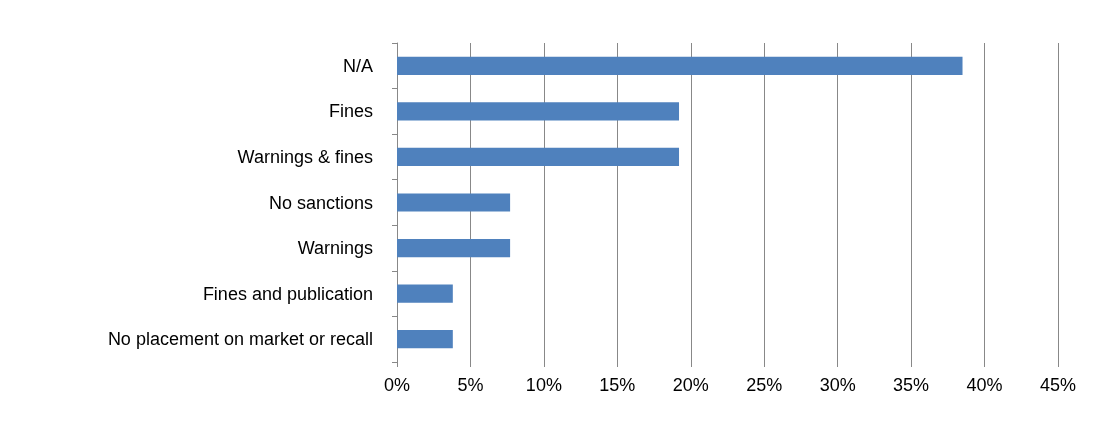  Describe the element at coordinates (350, 111) in the screenshot. I see `y-tick-label: Fines` at that location.